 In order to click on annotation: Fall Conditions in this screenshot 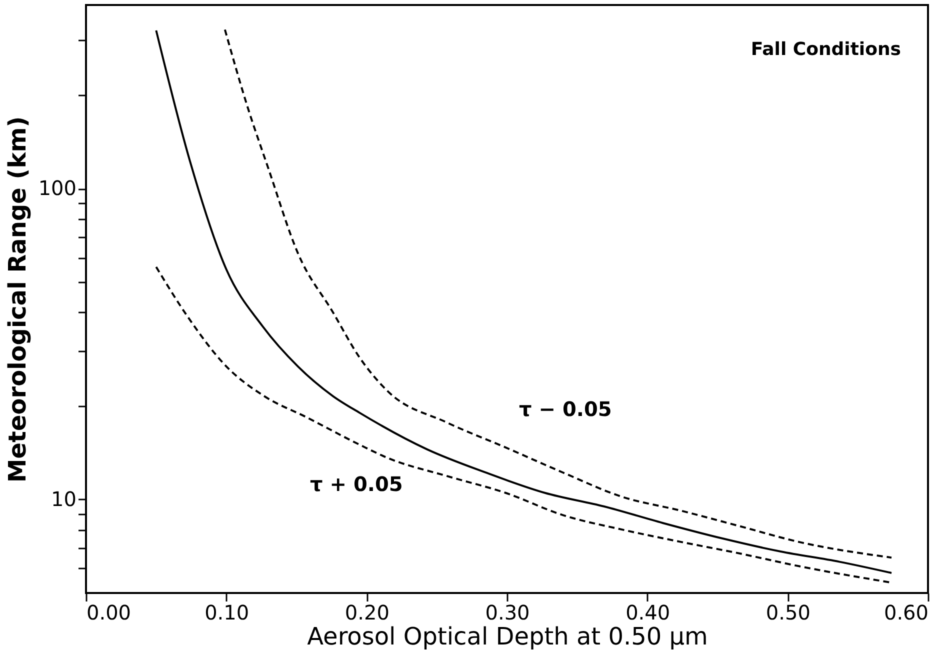, I will do `click(825, 49)`.